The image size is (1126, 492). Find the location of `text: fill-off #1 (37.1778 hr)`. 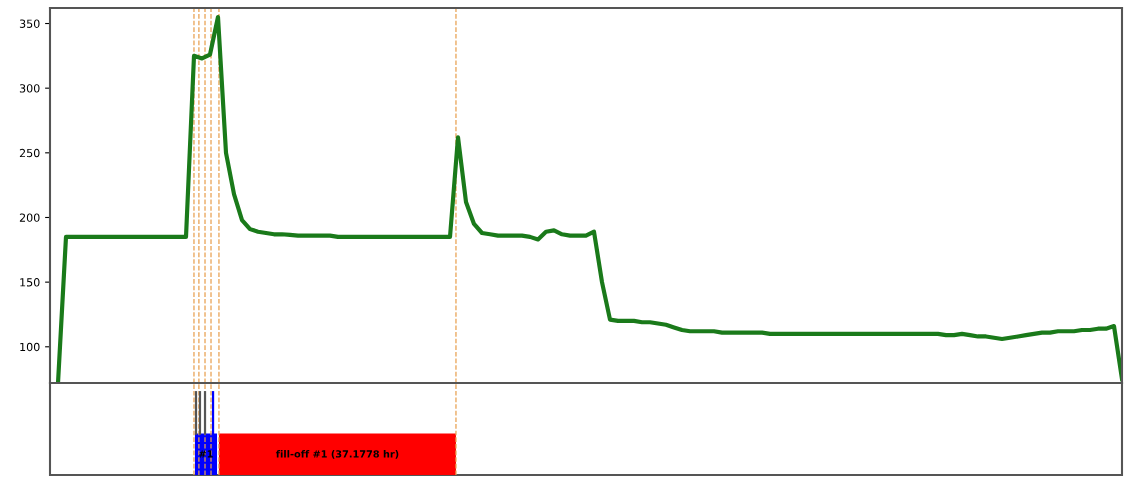

text: fill-off #1 (37.1778 hr) is located at coordinates (337, 454).